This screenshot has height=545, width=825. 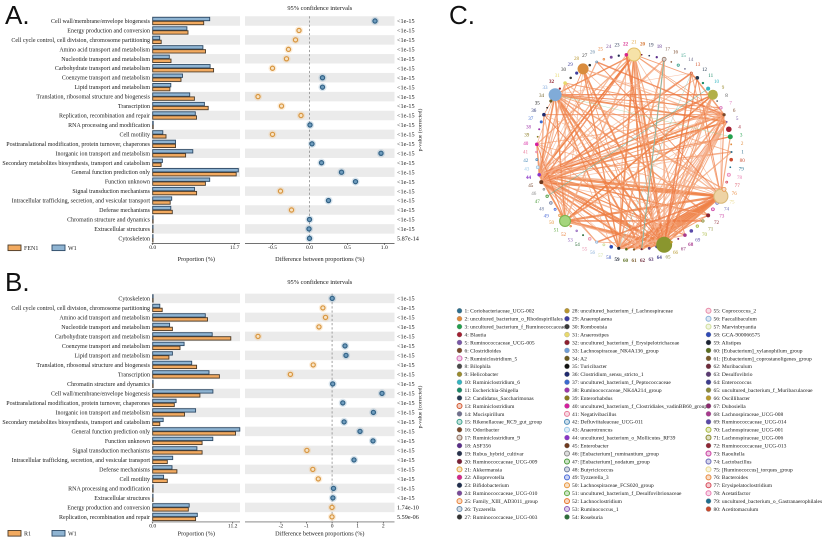 I want to click on svg-text: 62: Muribaculum, so click(x=733, y=367).